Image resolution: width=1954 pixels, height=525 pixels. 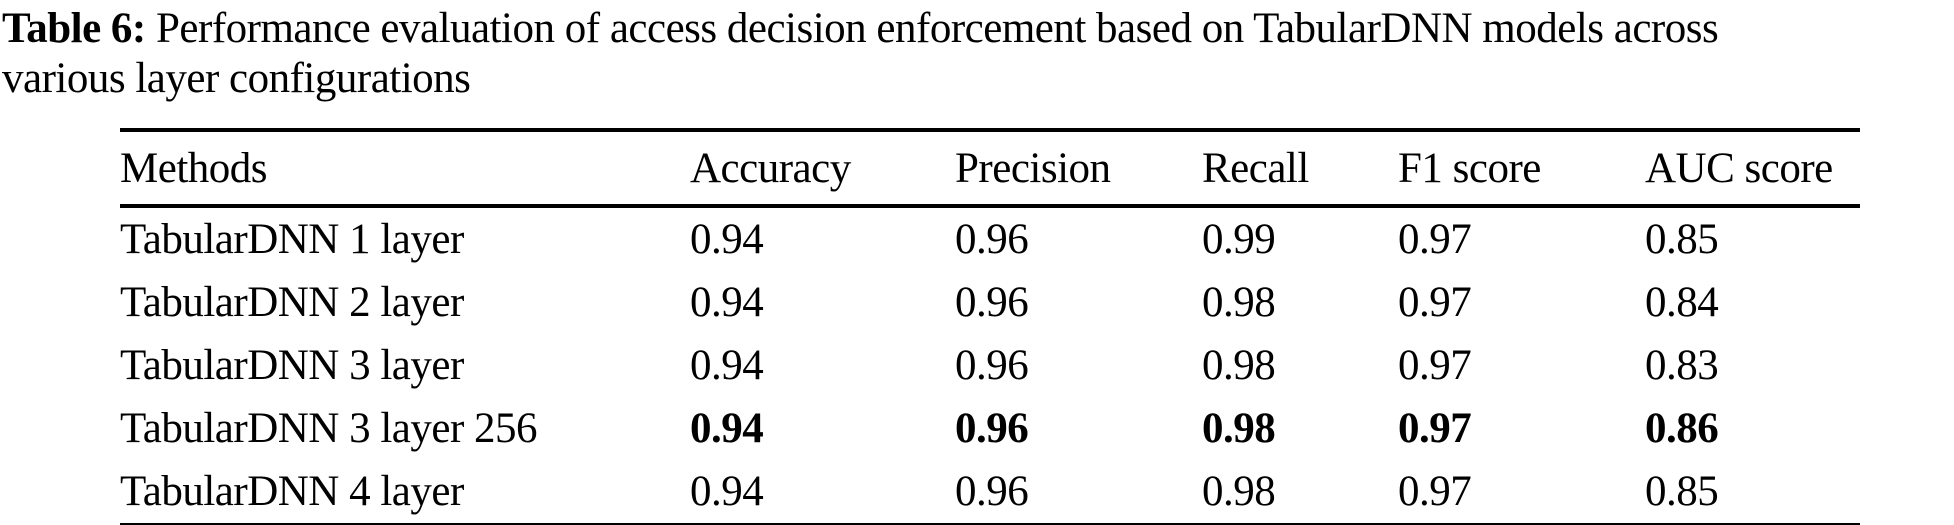 What do you see at coordinates (770, 168) in the screenshot?
I see `column-header-accuracy: Accuracy` at bounding box center [770, 168].